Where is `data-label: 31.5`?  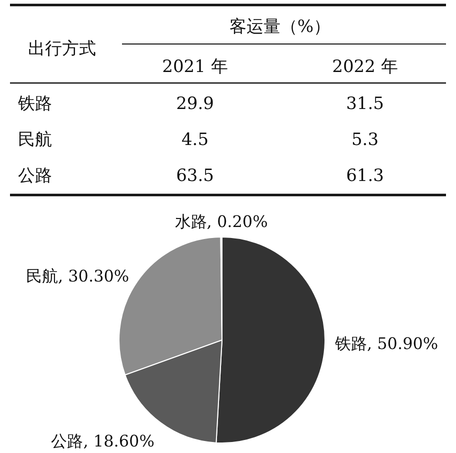 data-label: 31.5 is located at coordinates (365, 104).